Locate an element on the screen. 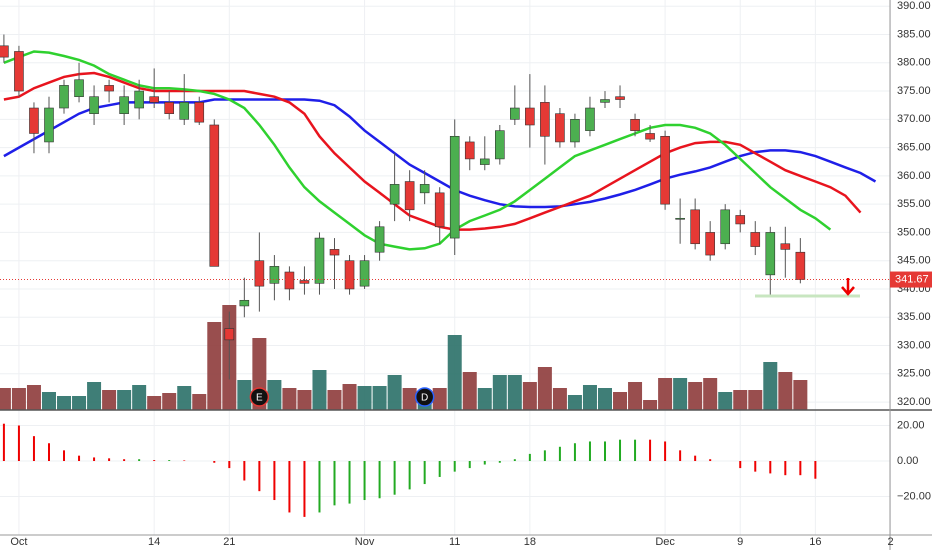  y2-tick-label: 0.00 is located at coordinates (907, 461).